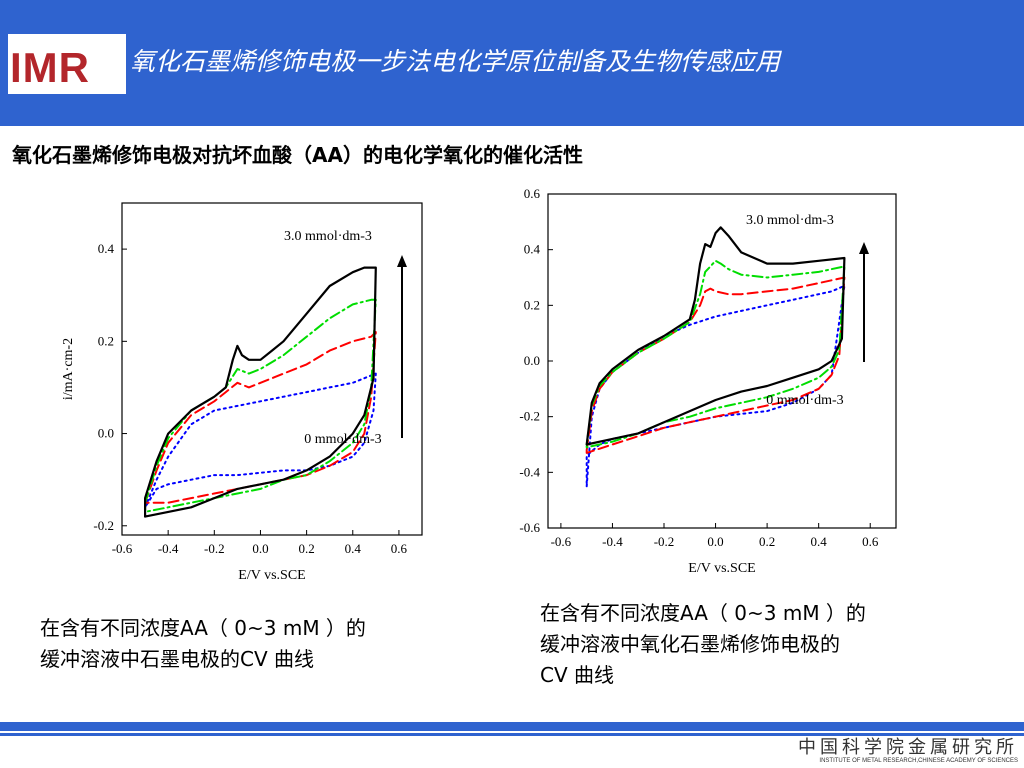 This screenshot has width=1024, height=768. Describe the element at coordinates (455, 61) in the screenshot. I see `page-title: 氧化石墨烯修饰电极一步法电化学原位制备及生物传感应用` at that location.